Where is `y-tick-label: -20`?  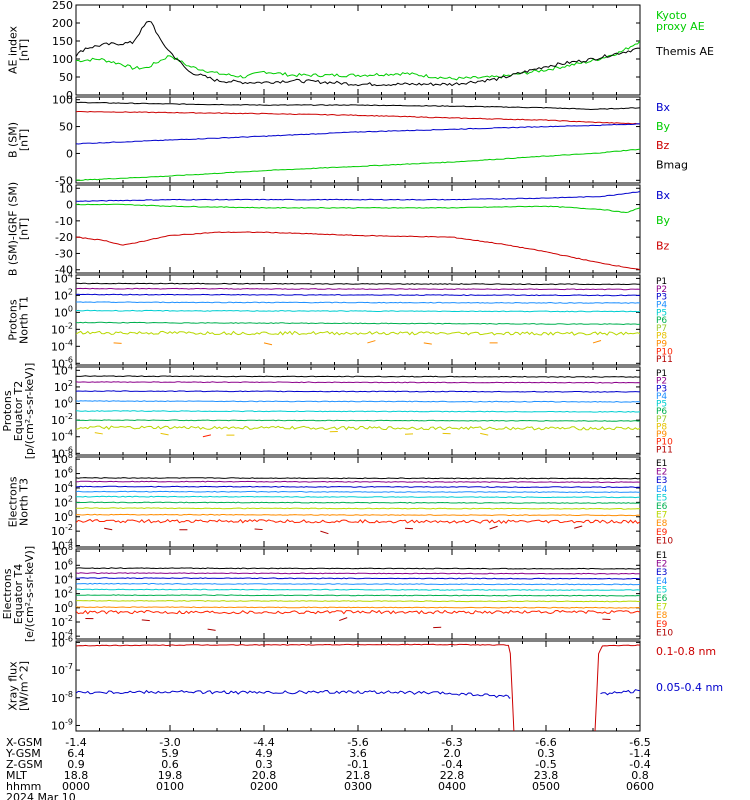 y-tick-label: -20 is located at coordinates (64, 237).